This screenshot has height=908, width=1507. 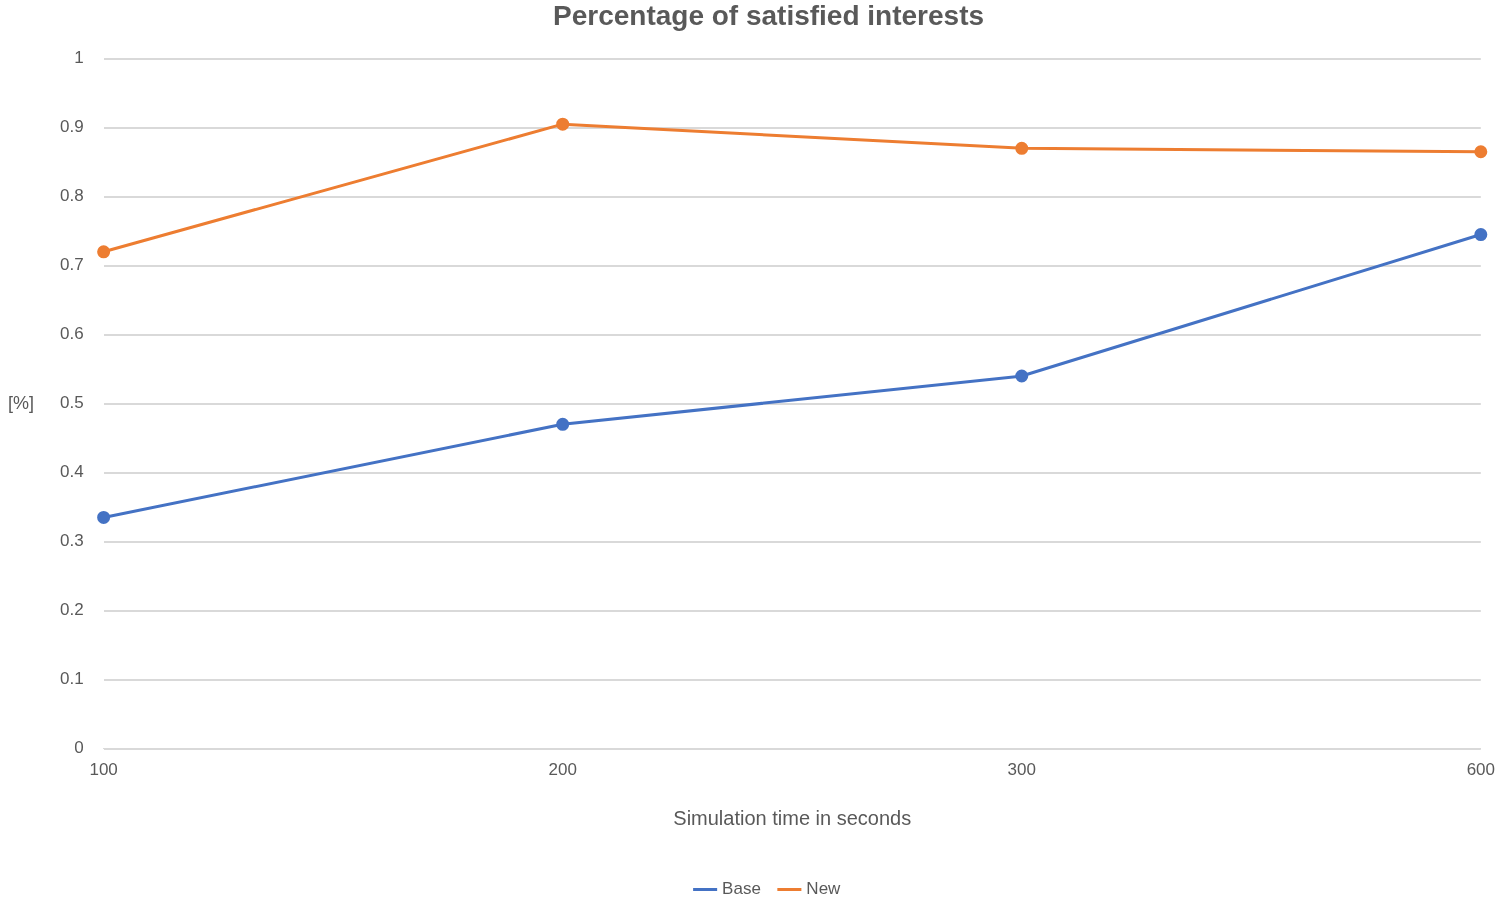 I want to click on y-tick-label: 0.1, so click(x=71, y=679).